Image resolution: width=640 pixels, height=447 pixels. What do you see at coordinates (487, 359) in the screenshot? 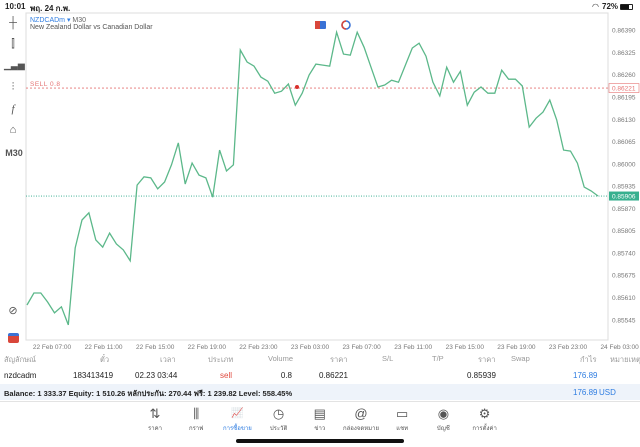
I see `header-price: ราคา` at bounding box center [487, 359].